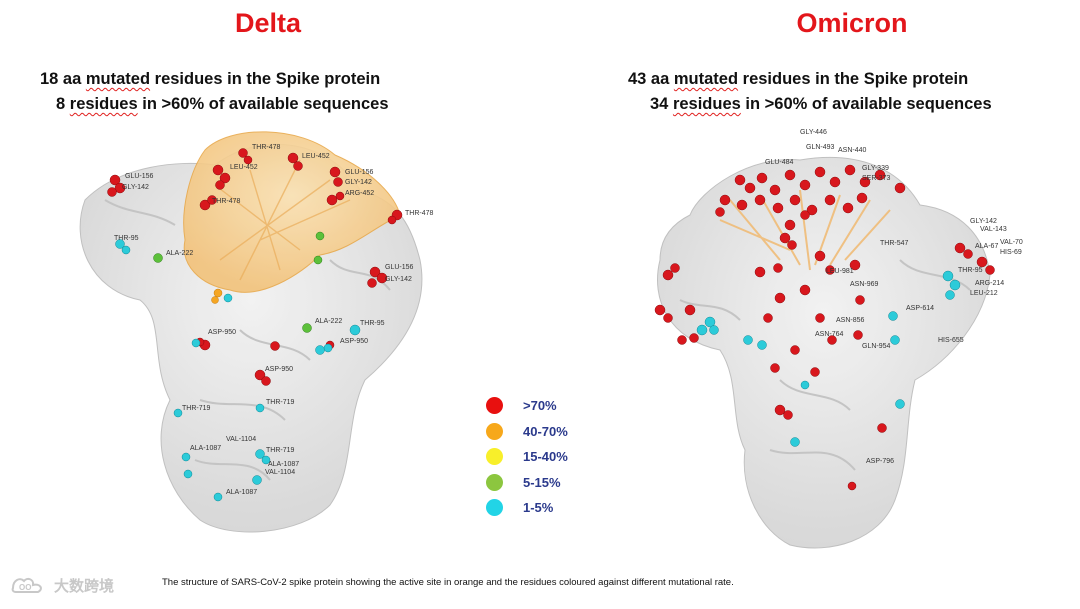 This screenshot has height=609, width=1080. I want to click on omicron-stat2-word: residues, so click(706, 104).